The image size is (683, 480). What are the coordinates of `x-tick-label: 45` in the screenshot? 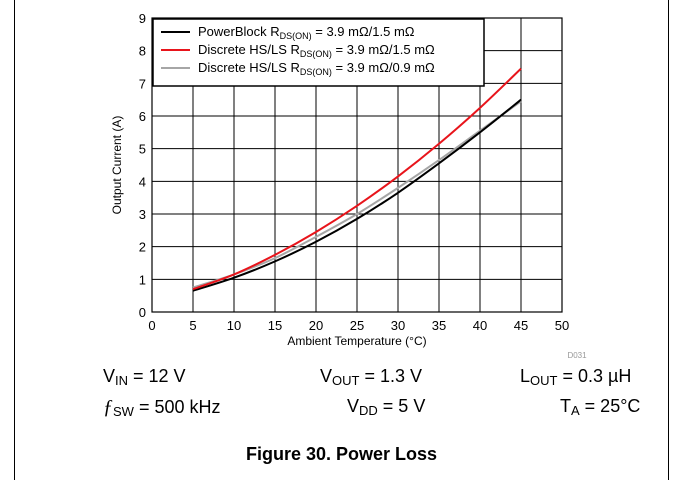 It's located at (521, 325).